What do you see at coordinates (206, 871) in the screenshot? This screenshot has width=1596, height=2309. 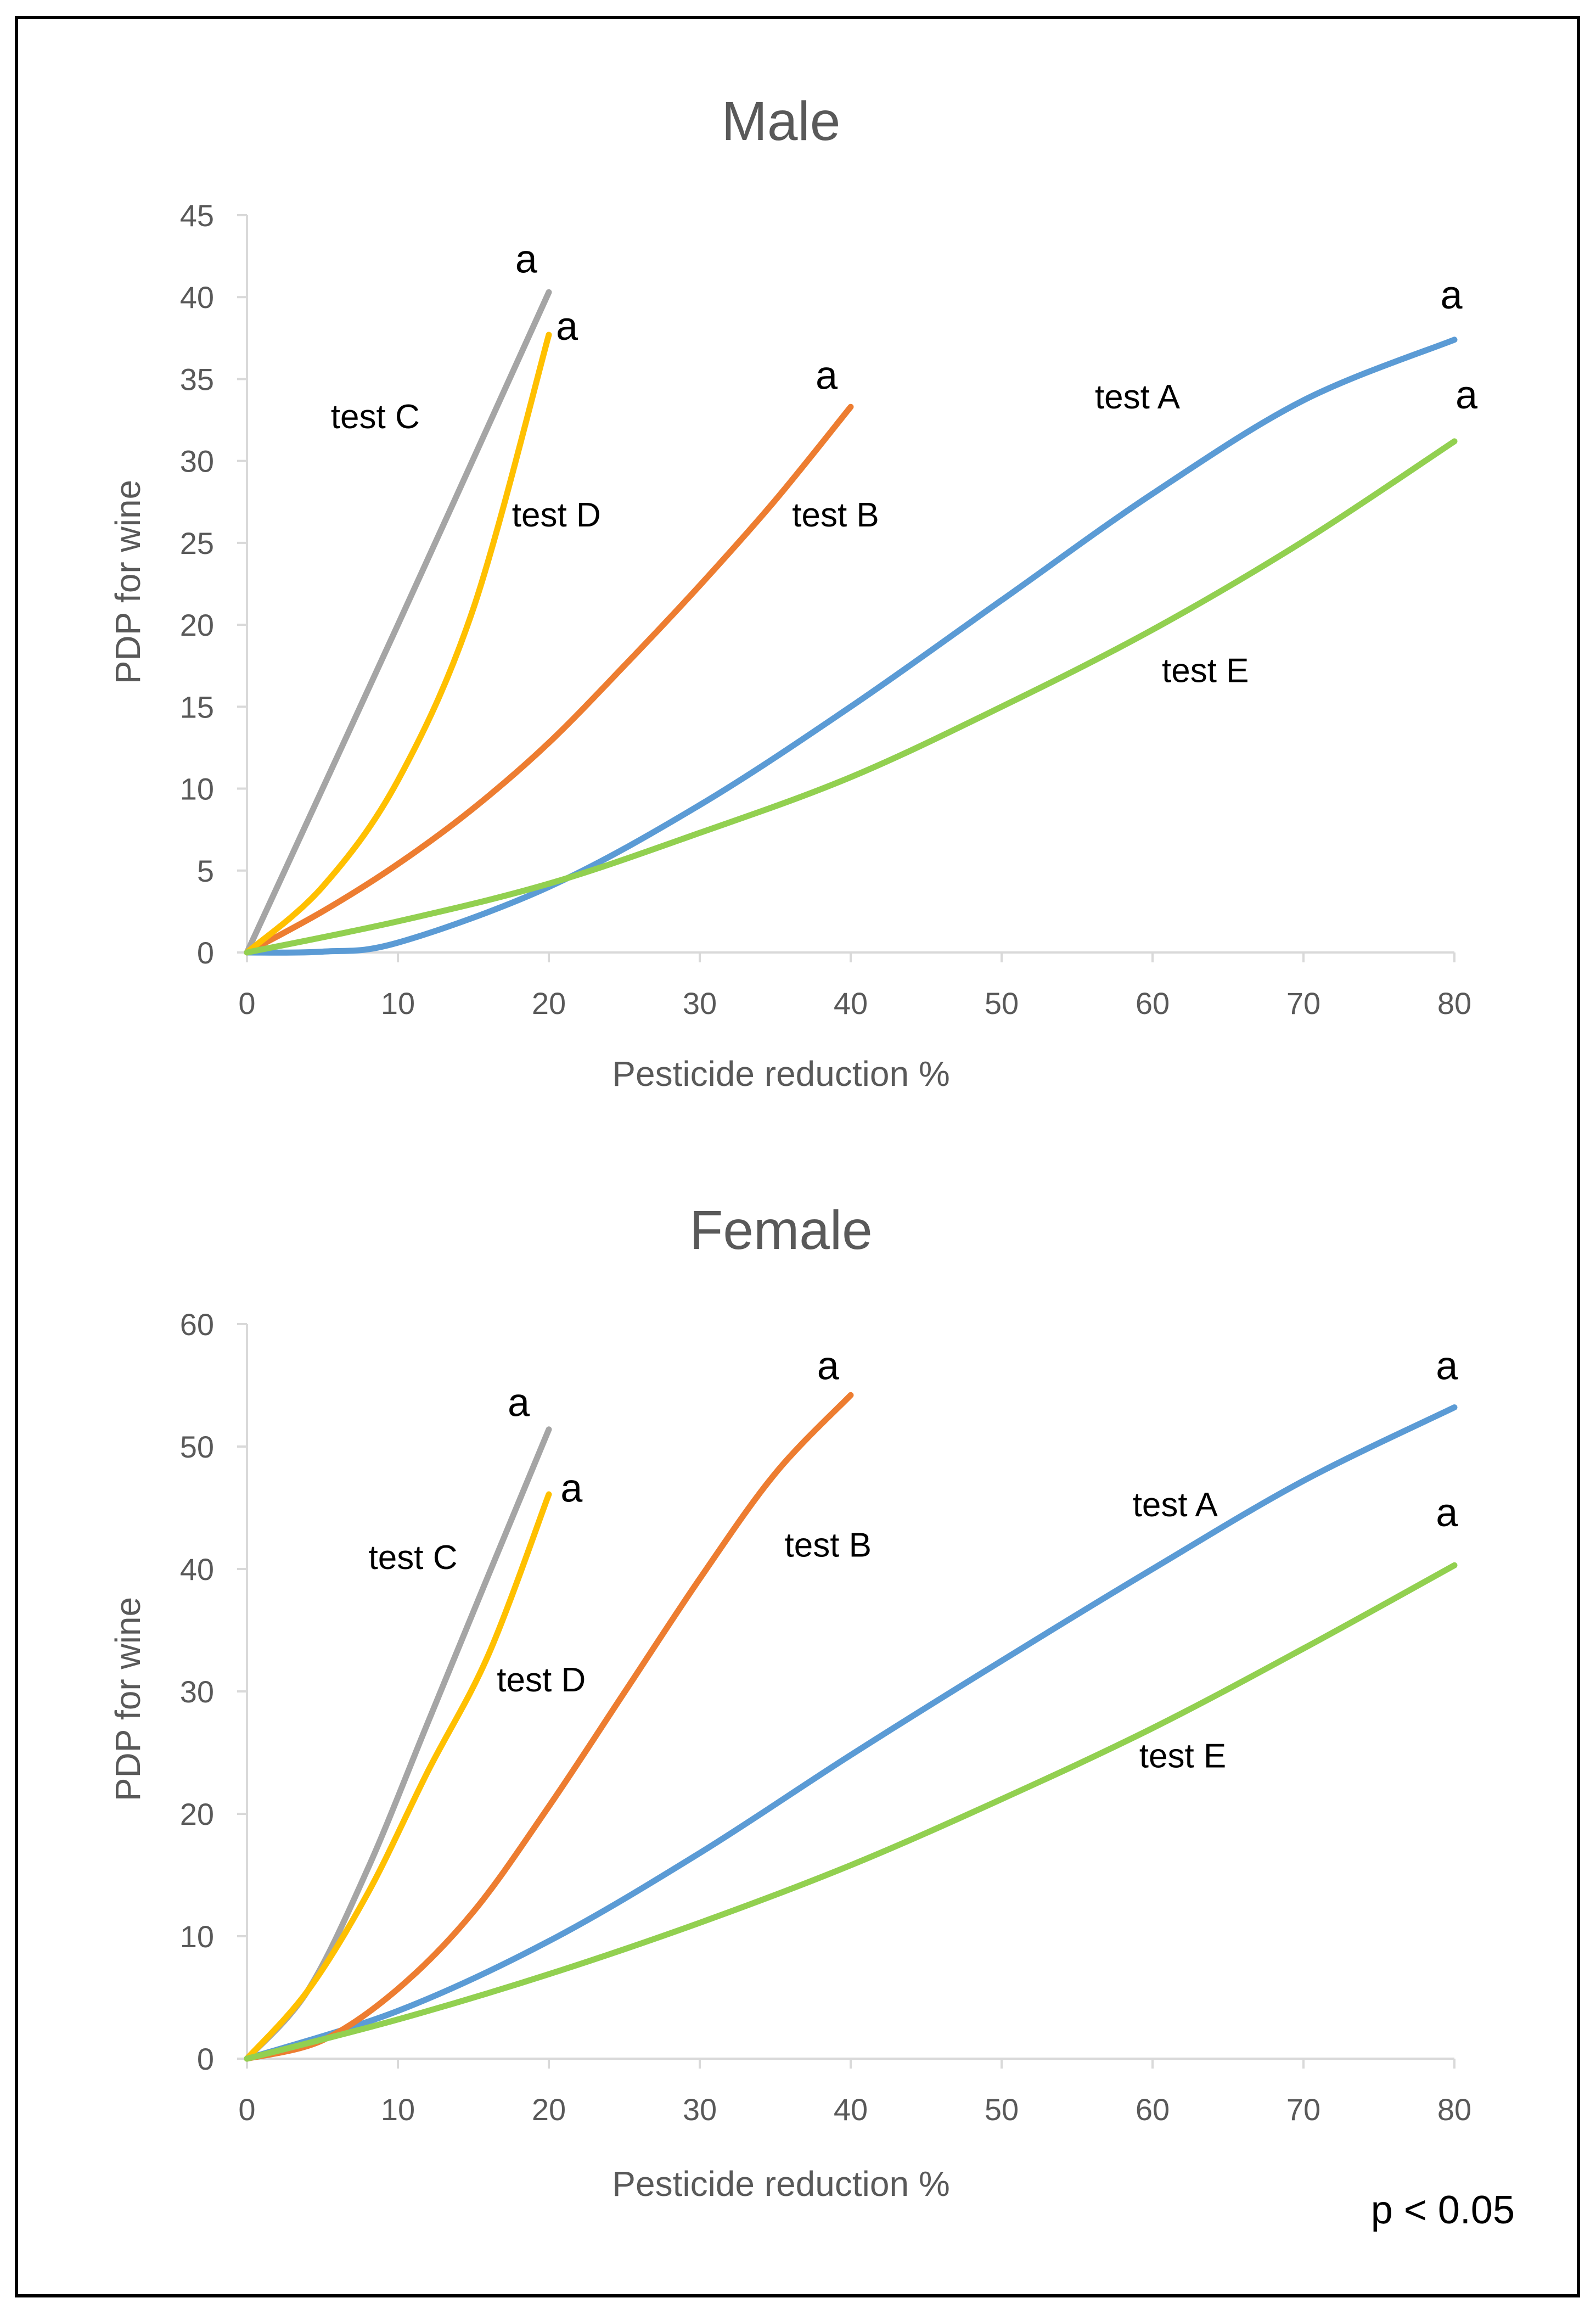 I see `y-tick-label: 5` at bounding box center [206, 871].